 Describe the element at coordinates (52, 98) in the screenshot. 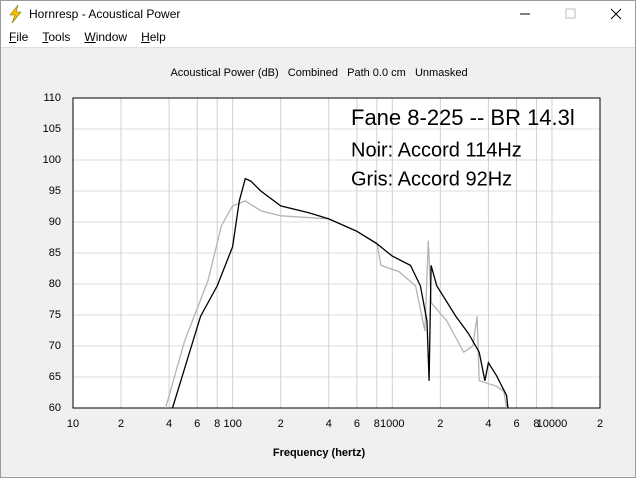

I see `y-tick-label: 110` at that location.